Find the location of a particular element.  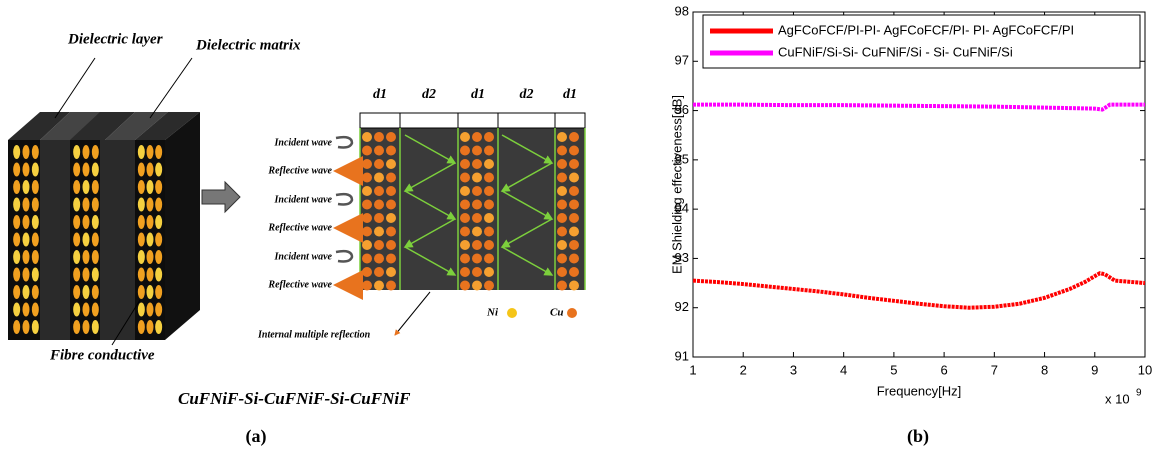

pointer is located at coordinates (171, 88).